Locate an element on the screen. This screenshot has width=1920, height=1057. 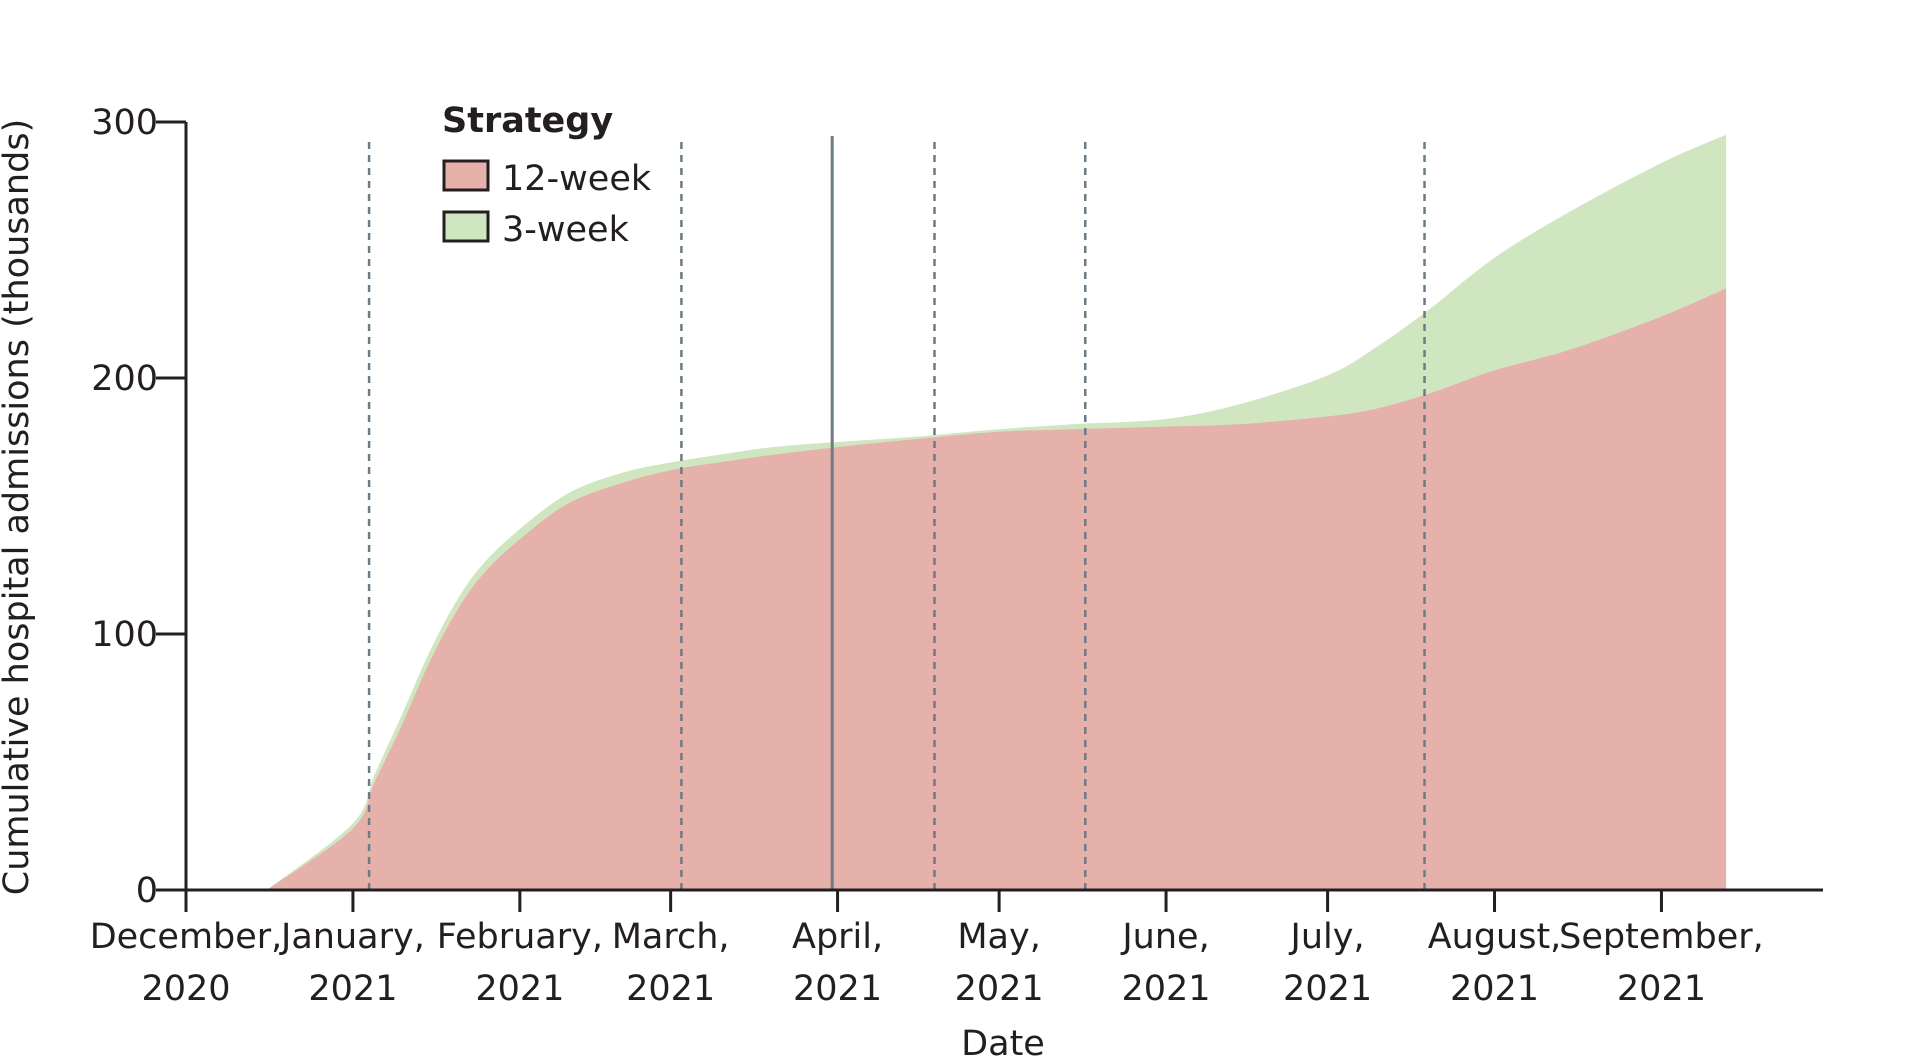
x-tick-label-may-2021-line1: May, is located at coordinates (998, 937).